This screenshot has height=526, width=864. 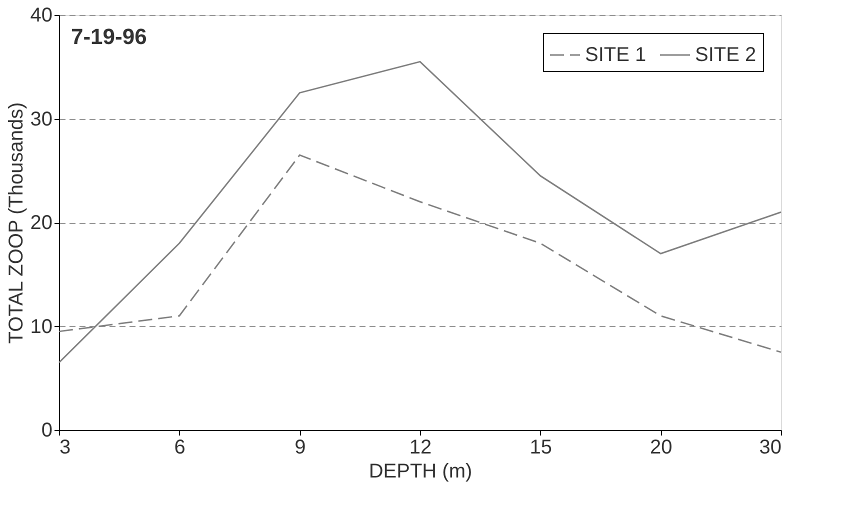 I want to click on y-tick-label: 30, so click(x=41, y=119).